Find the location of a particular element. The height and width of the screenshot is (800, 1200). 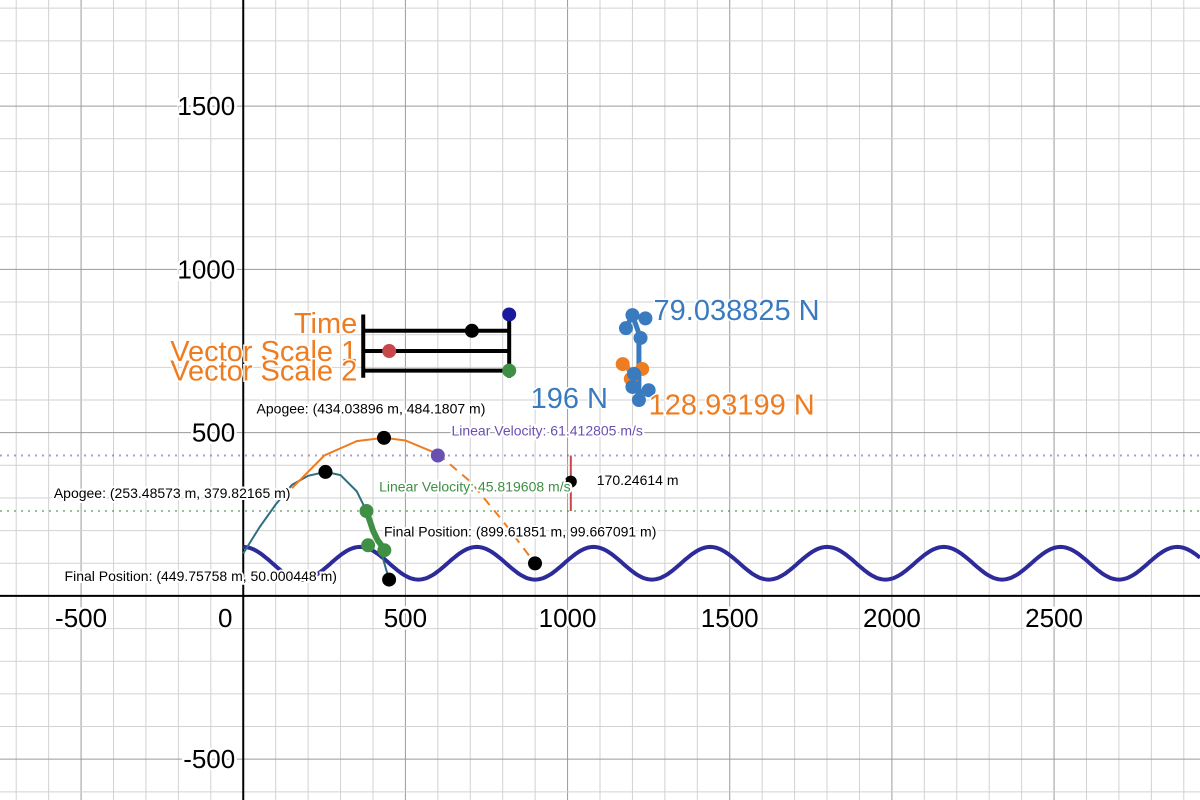

force-point-orange is located at coordinates (622, 364).